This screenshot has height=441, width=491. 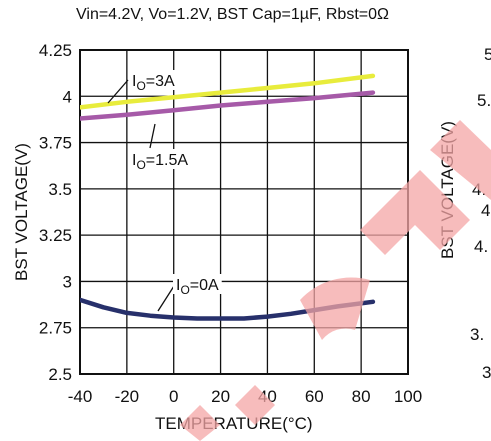 I want to click on second-chart-tick-0: 5, so click(x=487, y=54).